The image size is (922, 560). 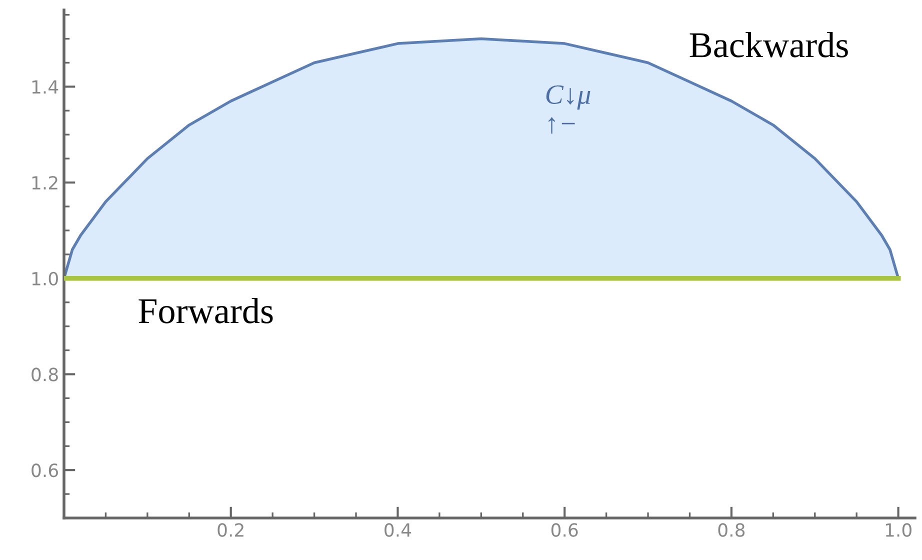 I want to click on x-tick-label: 1.0, so click(x=899, y=530).